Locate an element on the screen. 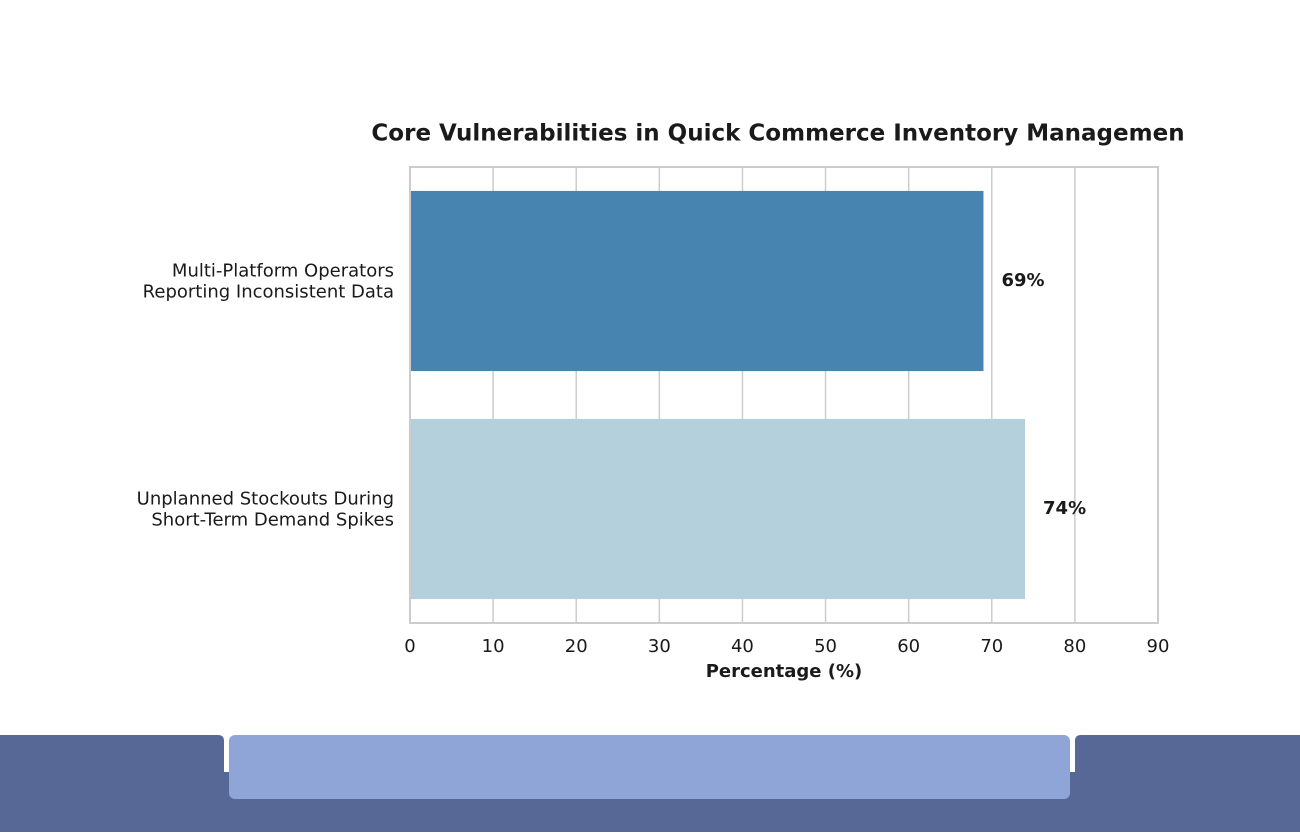  x-tick-label: 60 is located at coordinates (908, 646).